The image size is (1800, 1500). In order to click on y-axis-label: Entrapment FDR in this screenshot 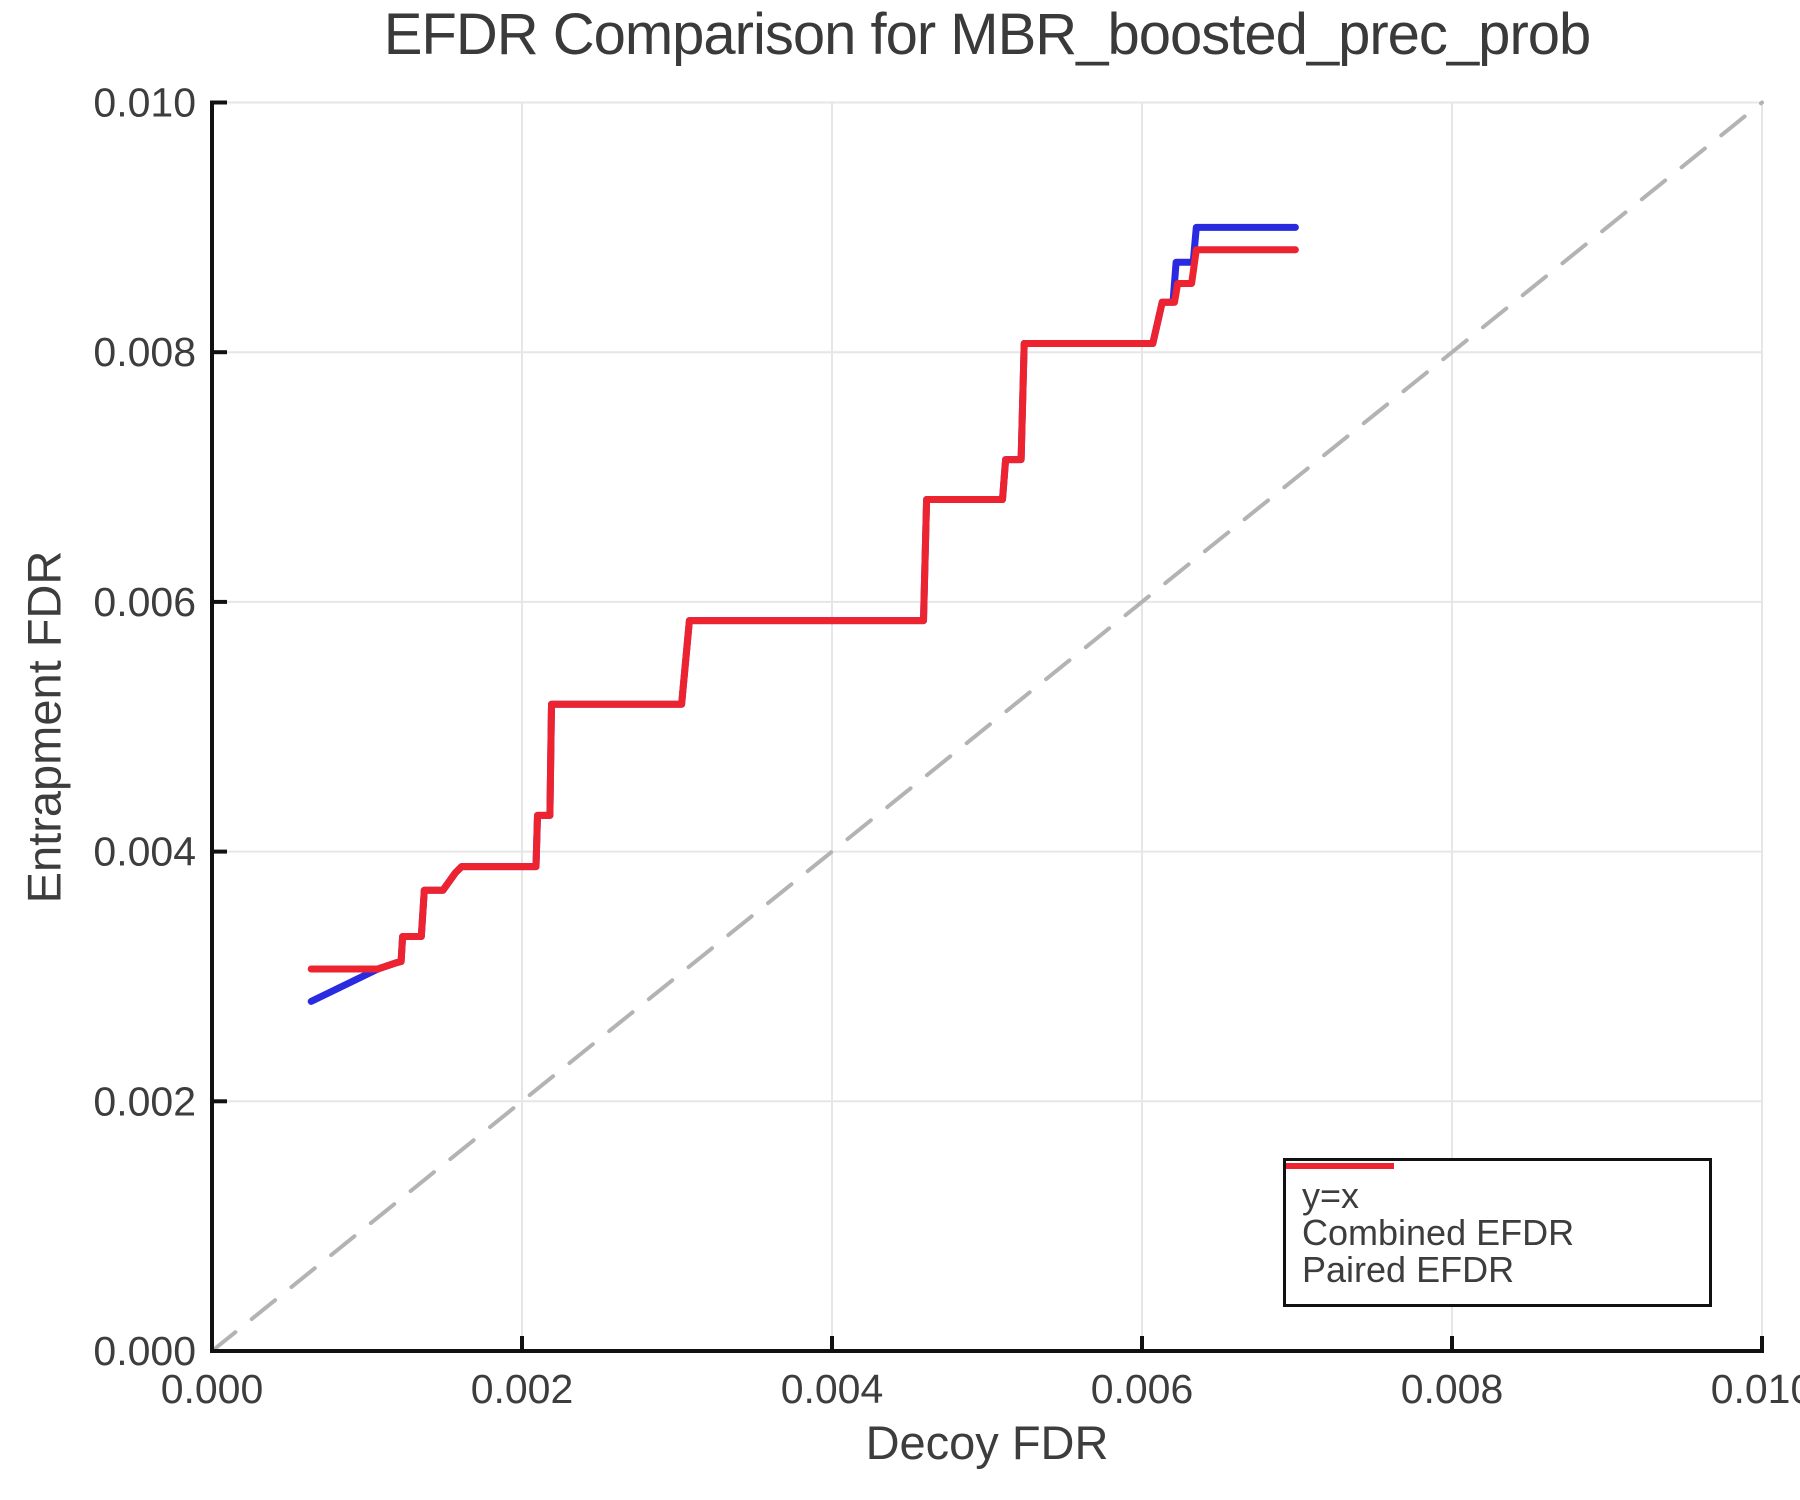, I will do `click(44, 727)`.